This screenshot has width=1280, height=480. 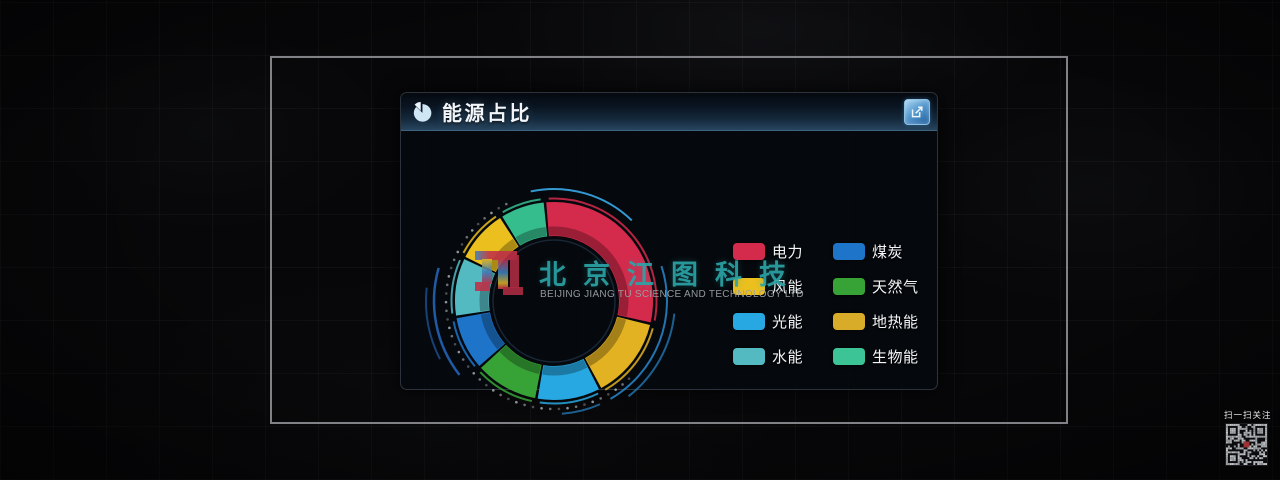 What do you see at coordinates (1248, 415) in the screenshot?
I see `qr-caption: 扫一扫关注` at bounding box center [1248, 415].